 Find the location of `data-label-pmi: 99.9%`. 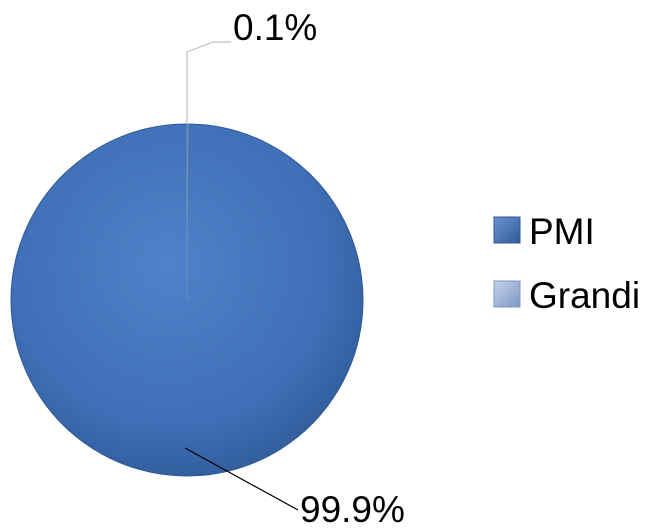

data-label-pmi: 99.9% is located at coordinates (352, 506).